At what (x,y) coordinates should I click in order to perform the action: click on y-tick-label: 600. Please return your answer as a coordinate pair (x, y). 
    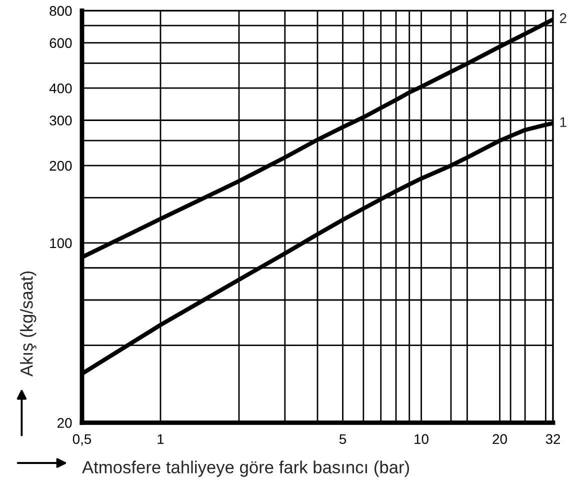
    Looking at the image, I should click on (61, 43).